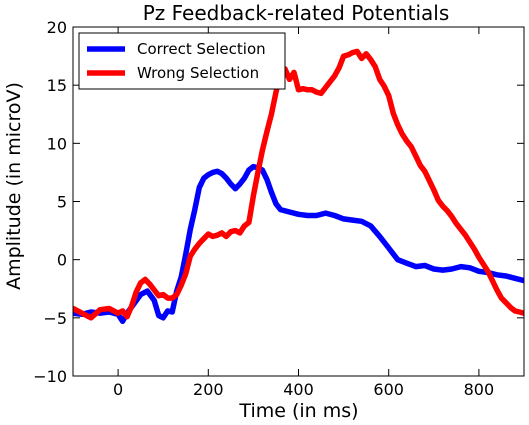 The image size is (529, 425). Describe the element at coordinates (201, 49) in the screenshot. I see `legend-label: Correct Selection` at that location.